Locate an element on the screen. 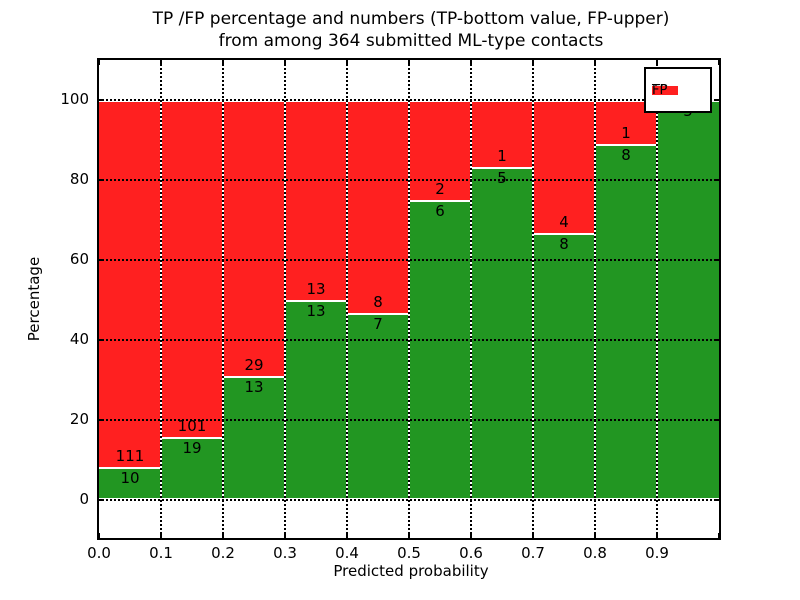 The image size is (800, 600). x-tick-label: 0.7 is located at coordinates (533, 553).